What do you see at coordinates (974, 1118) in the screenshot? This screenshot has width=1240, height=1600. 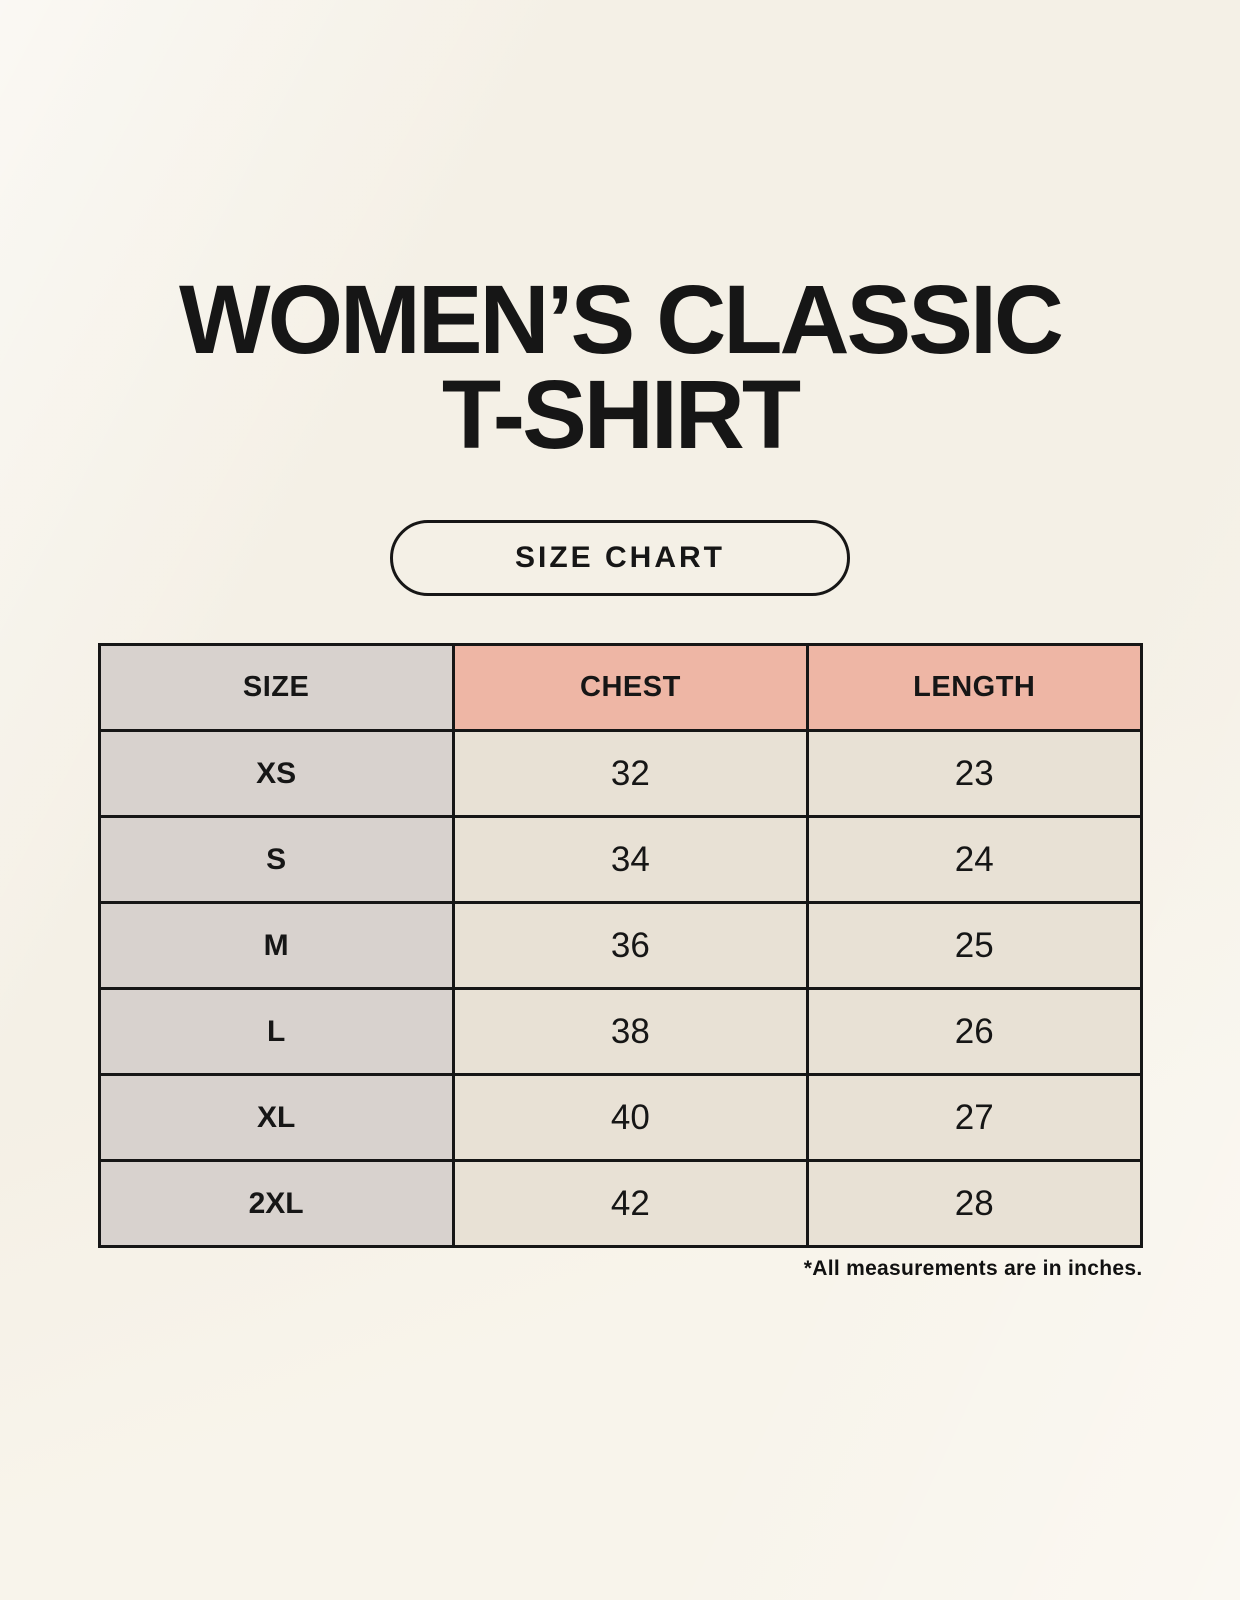 I see `length-value-cell: 27` at bounding box center [974, 1118].